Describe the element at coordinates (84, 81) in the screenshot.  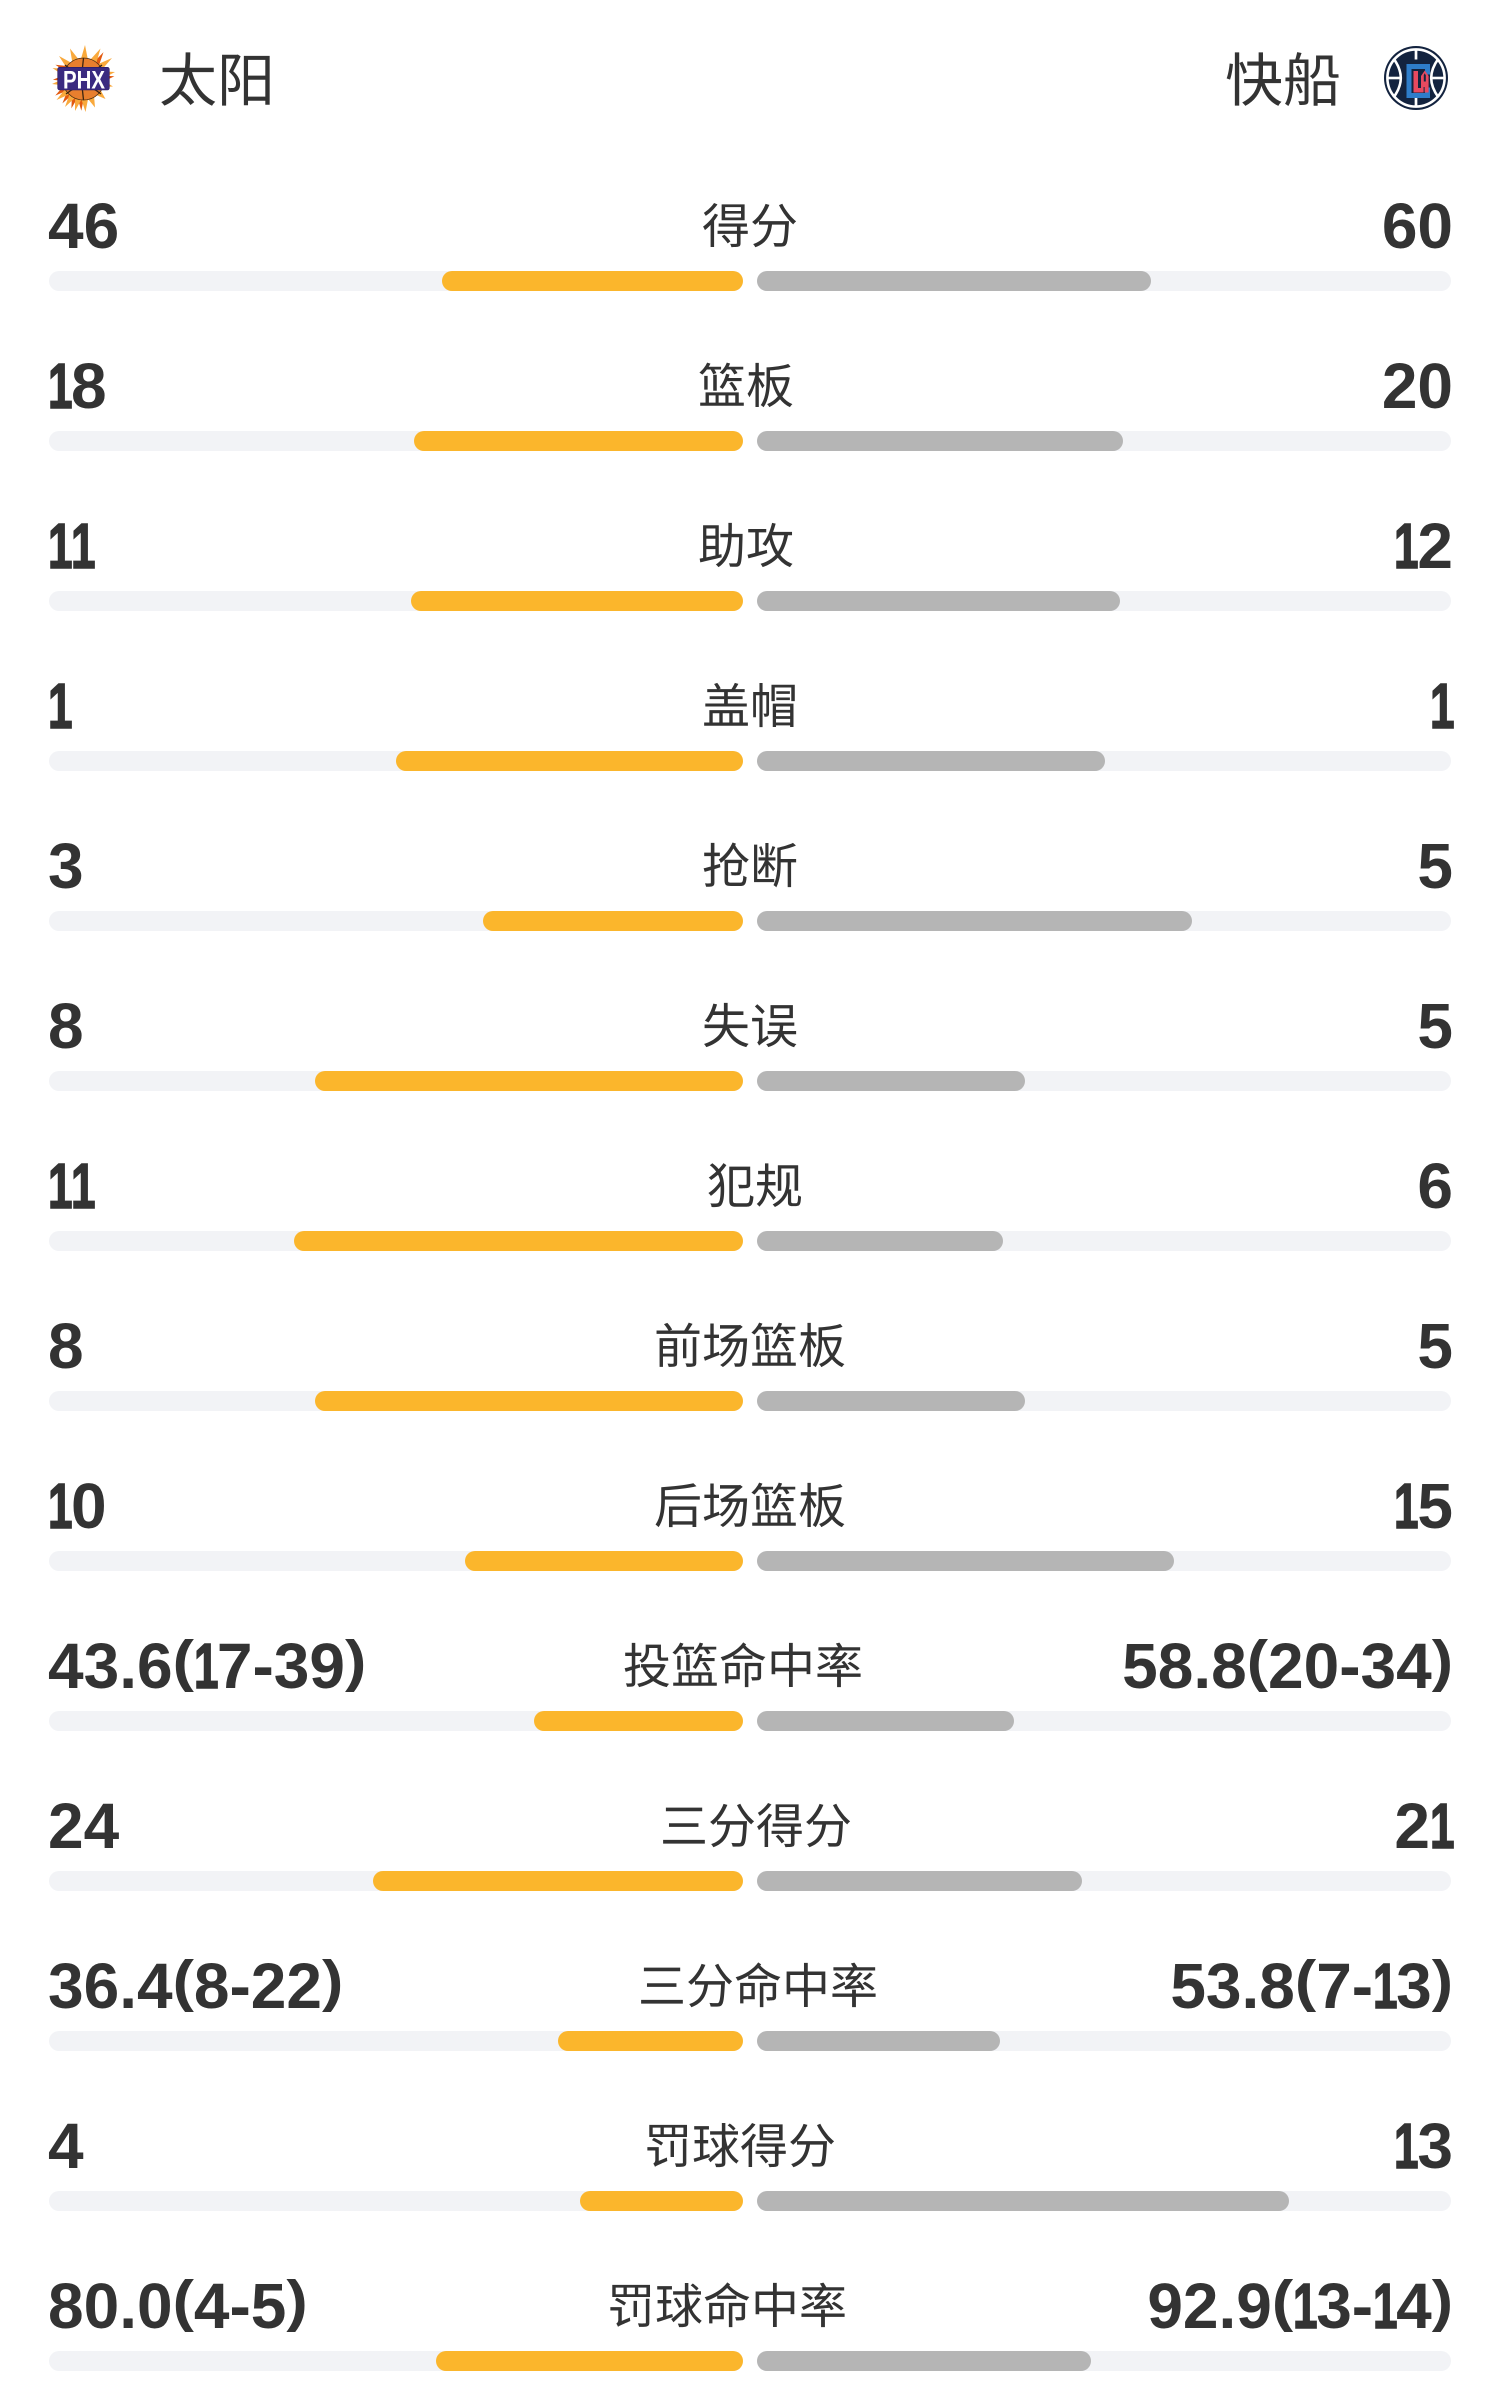
I see `svg-text: PHX` at that location.